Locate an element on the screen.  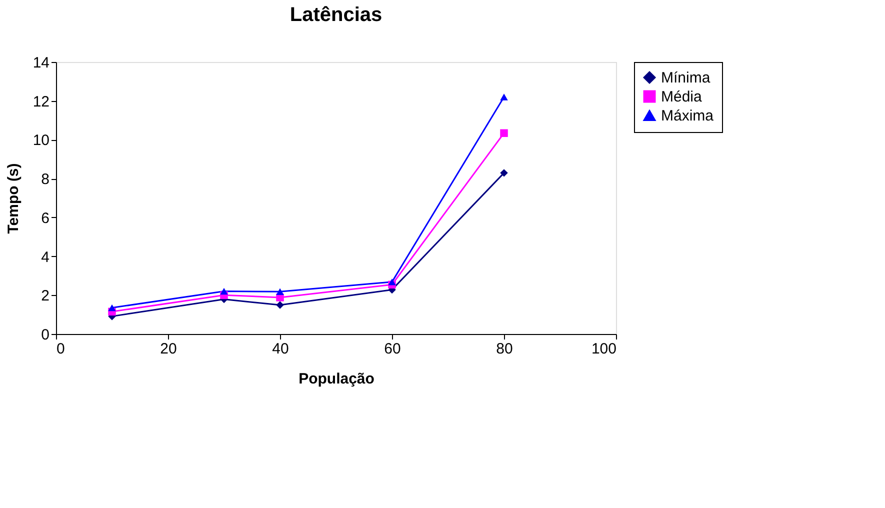
y-tick-label: 6 is located at coordinates (45, 218).